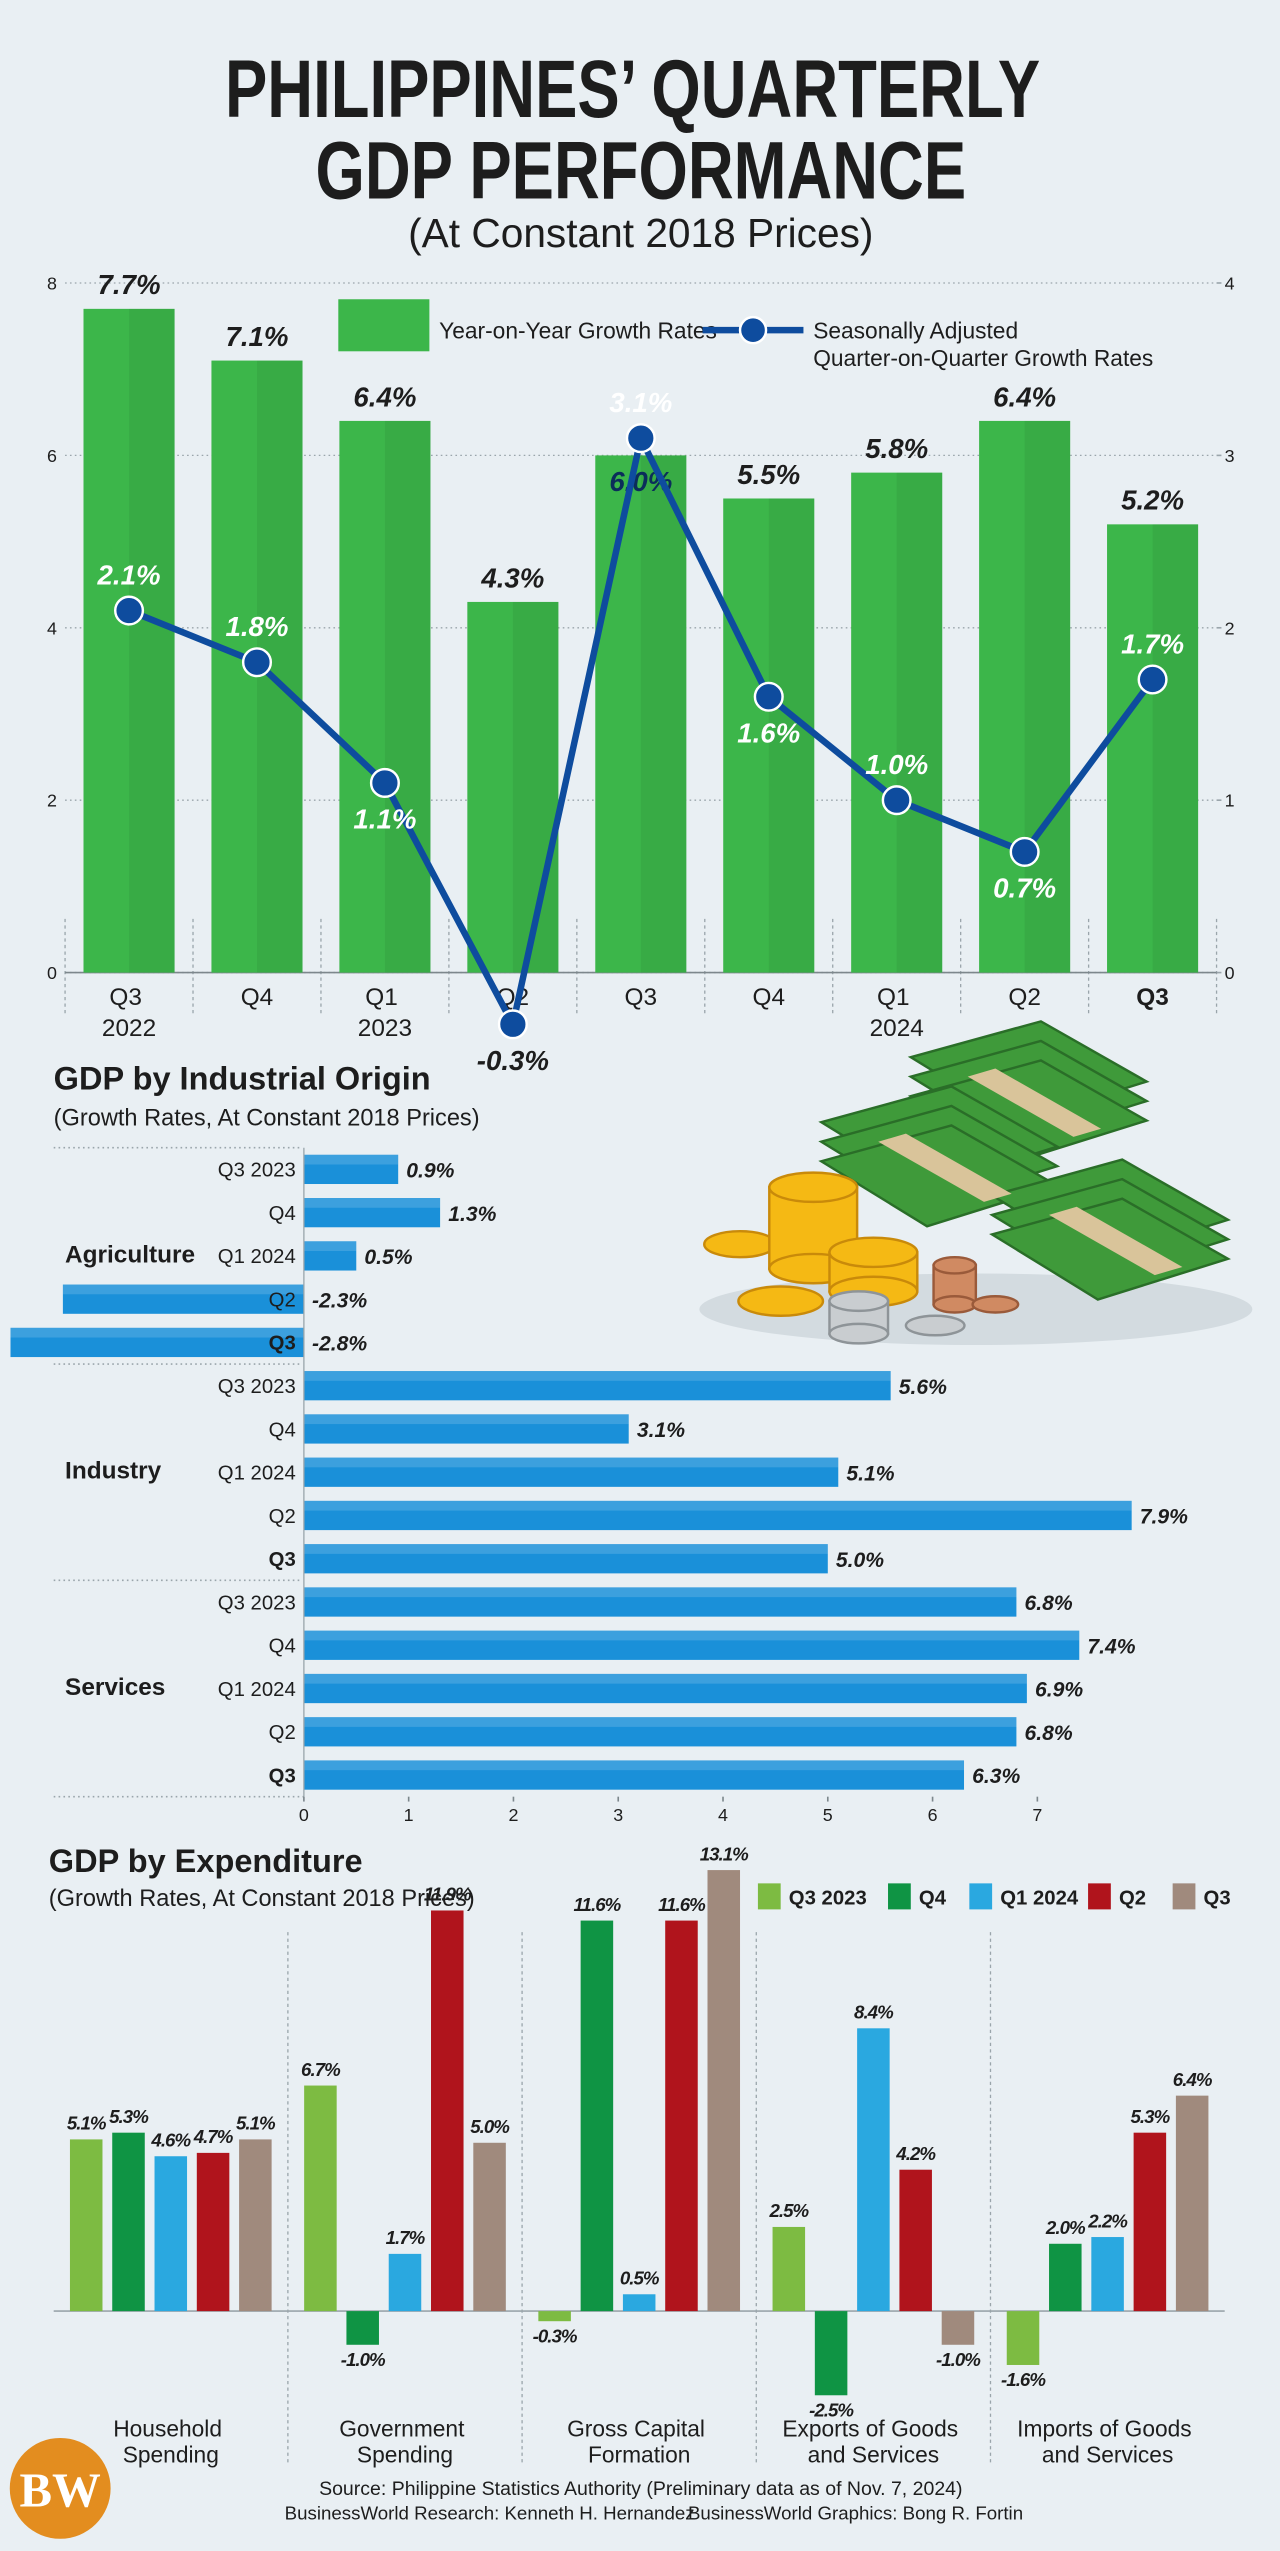 The width and height of the screenshot is (1280, 2551). I want to click on chart-title: GDP by Expenditure, so click(206, 1861).